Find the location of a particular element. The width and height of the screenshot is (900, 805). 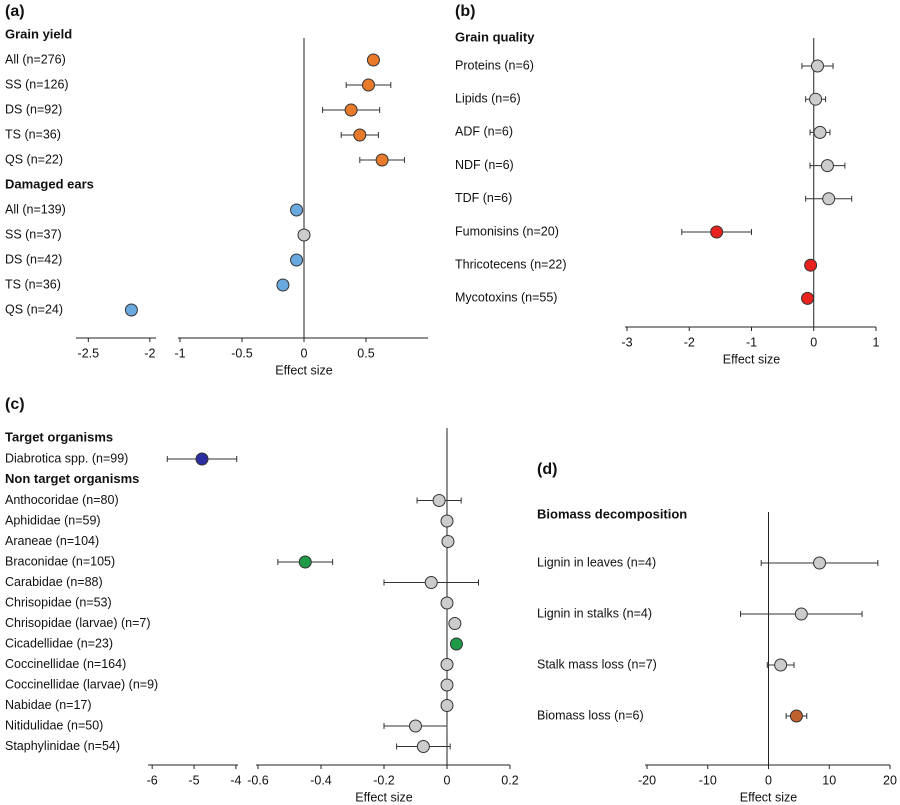

row-label: DS (n=42) is located at coordinates (33, 259).